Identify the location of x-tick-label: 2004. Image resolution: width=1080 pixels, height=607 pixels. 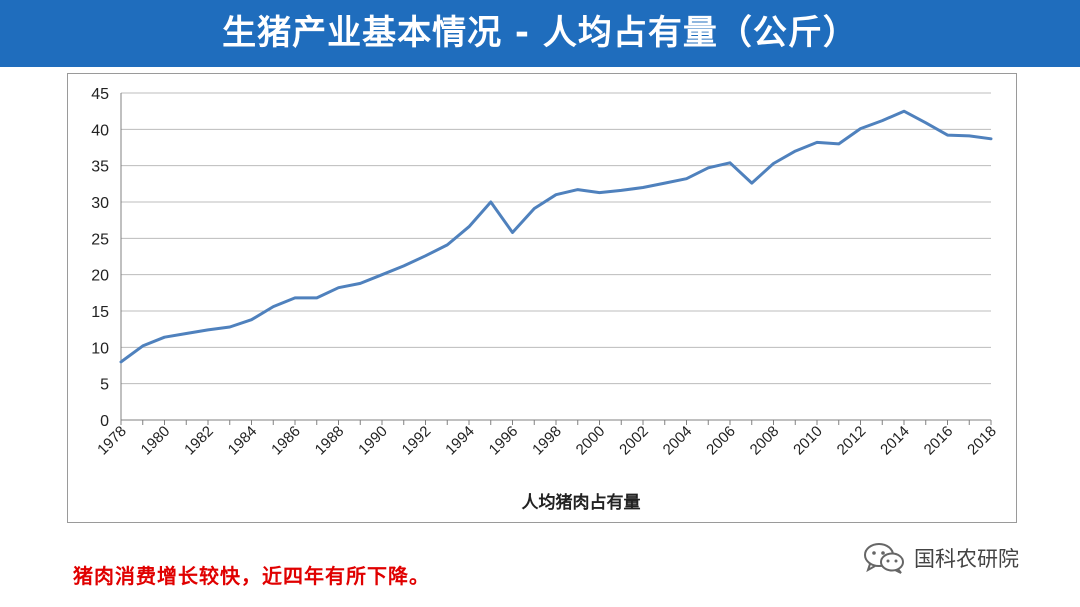
(678, 441).